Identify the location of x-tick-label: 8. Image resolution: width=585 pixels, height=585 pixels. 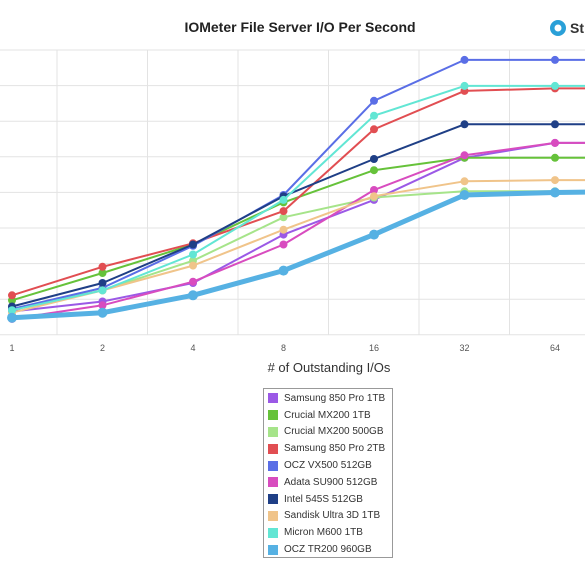
(283, 348).